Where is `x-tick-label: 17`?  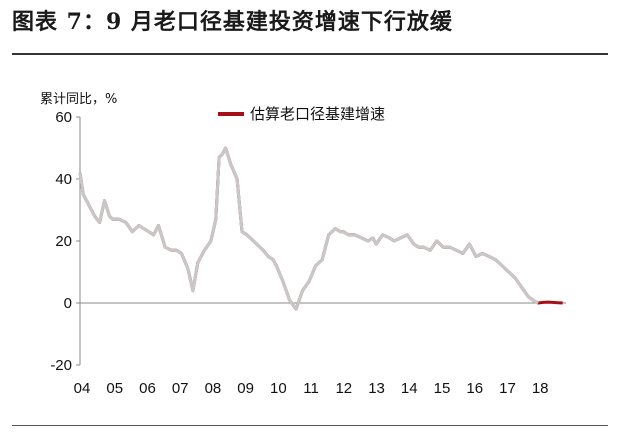
x-tick-label: 17 is located at coordinates (507, 388).